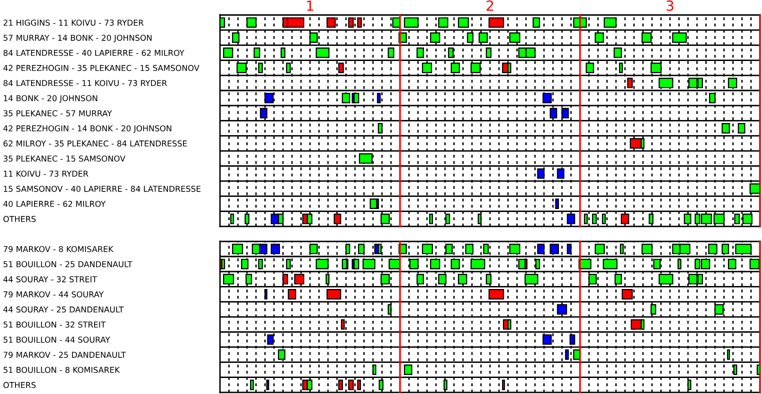 This screenshot has width=762, height=394. I want to click on y-tick-label: 44 SOURAY - 32 STREIT, so click(50, 279).